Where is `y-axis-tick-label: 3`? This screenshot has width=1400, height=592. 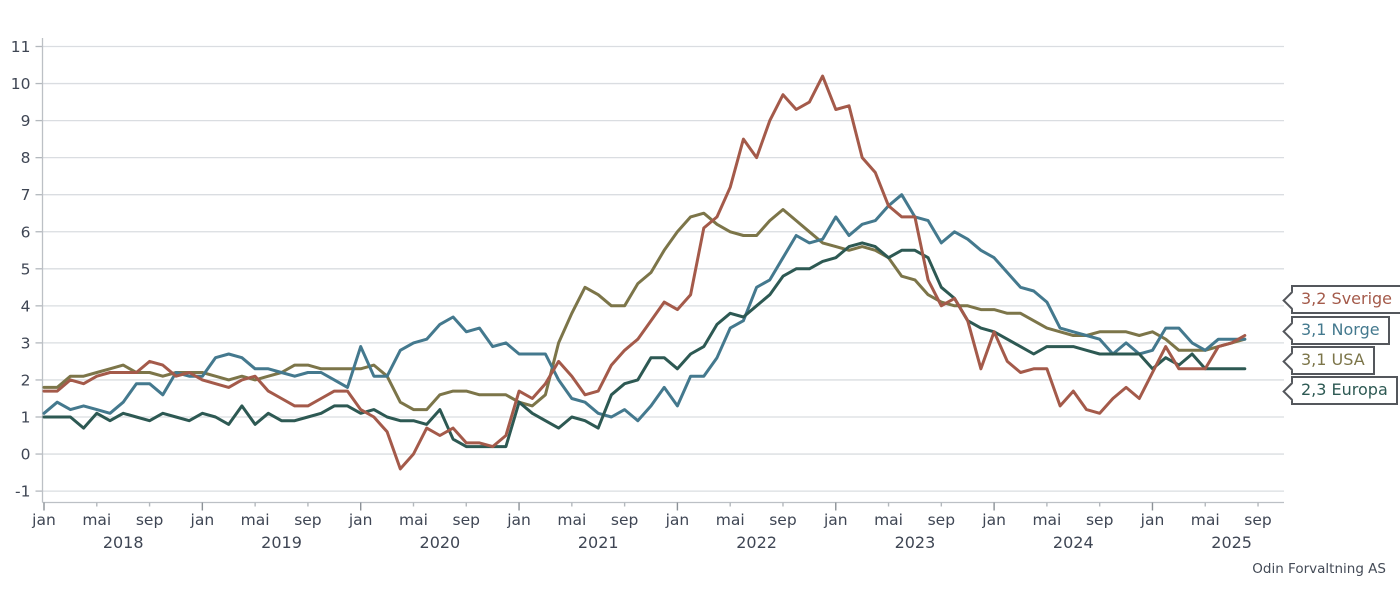 y-axis-tick-label: 3 is located at coordinates (26, 343).